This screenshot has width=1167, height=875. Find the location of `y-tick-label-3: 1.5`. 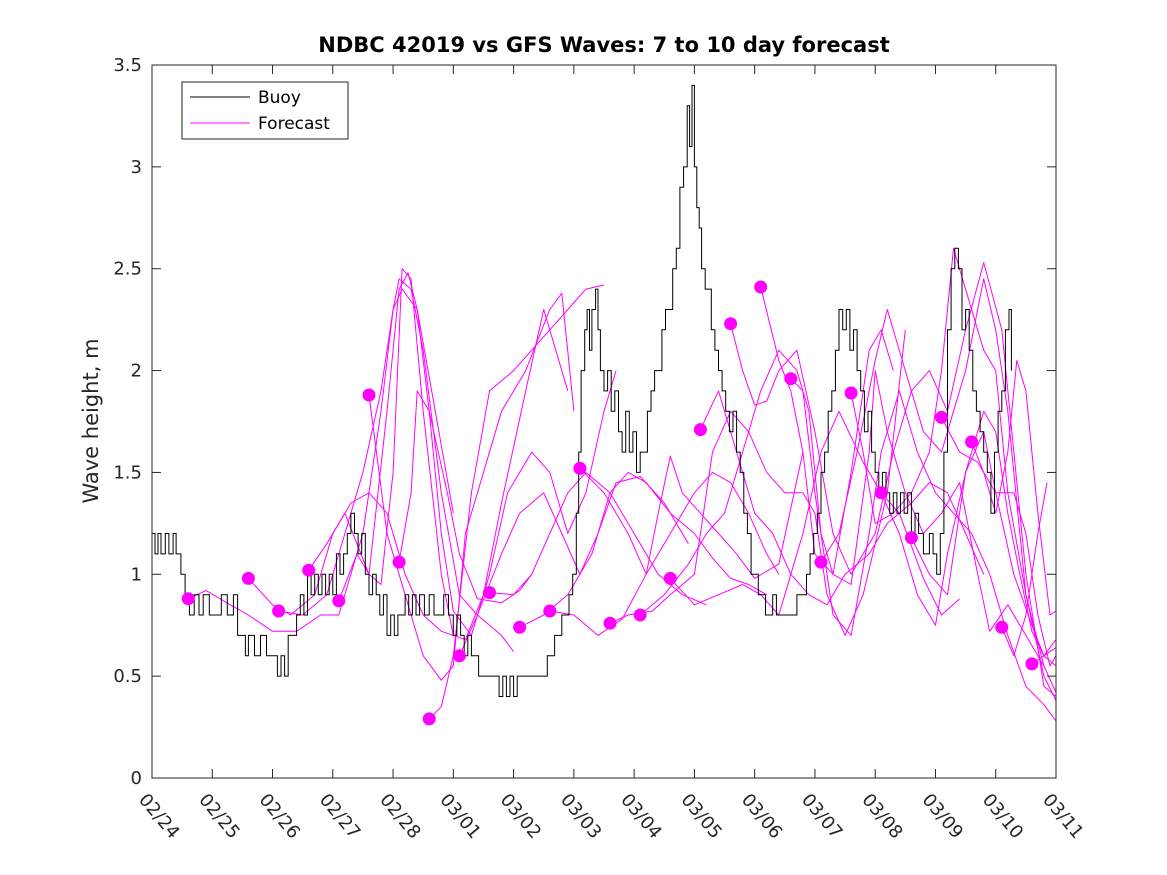

y-tick-label-3: 1.5 is located at coordinates (127, 472).